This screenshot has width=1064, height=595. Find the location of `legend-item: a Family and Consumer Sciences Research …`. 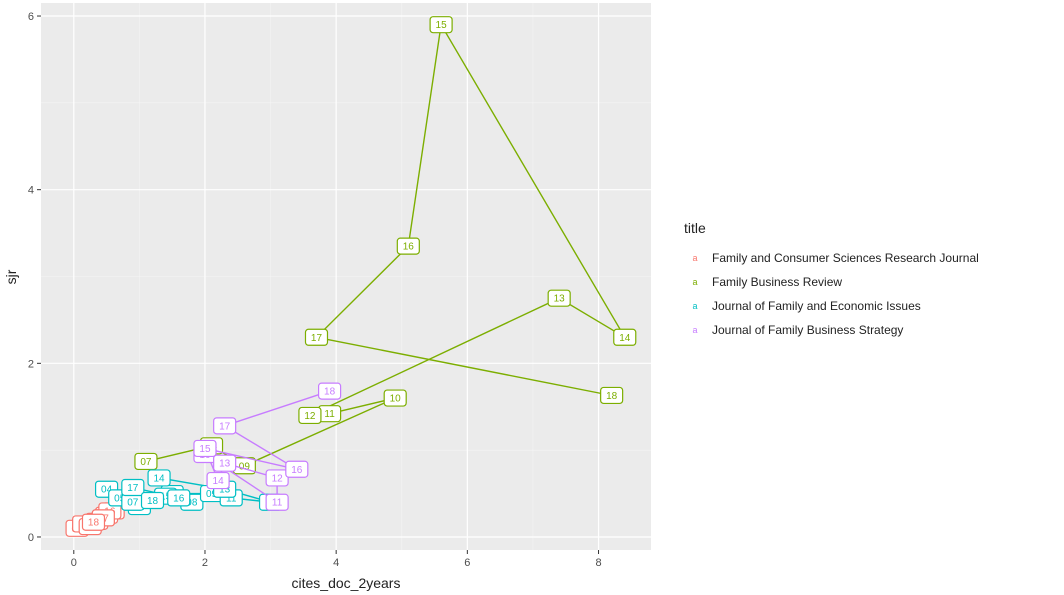

legend-item: a Family and Consumer Sciences Research … is located at coordinates (831, 258).